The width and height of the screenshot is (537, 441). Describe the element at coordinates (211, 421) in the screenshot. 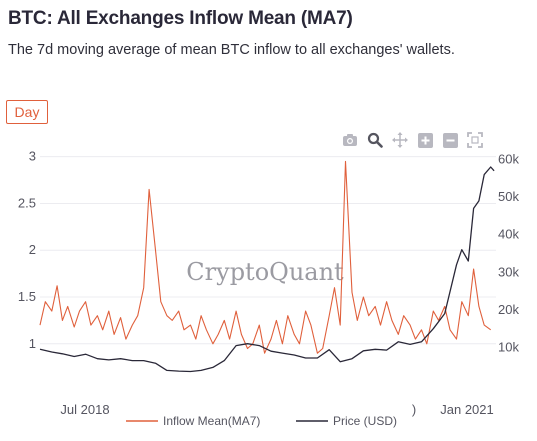

I see `legend-label-inflow: Inflow Mean(MA7)` at that location.